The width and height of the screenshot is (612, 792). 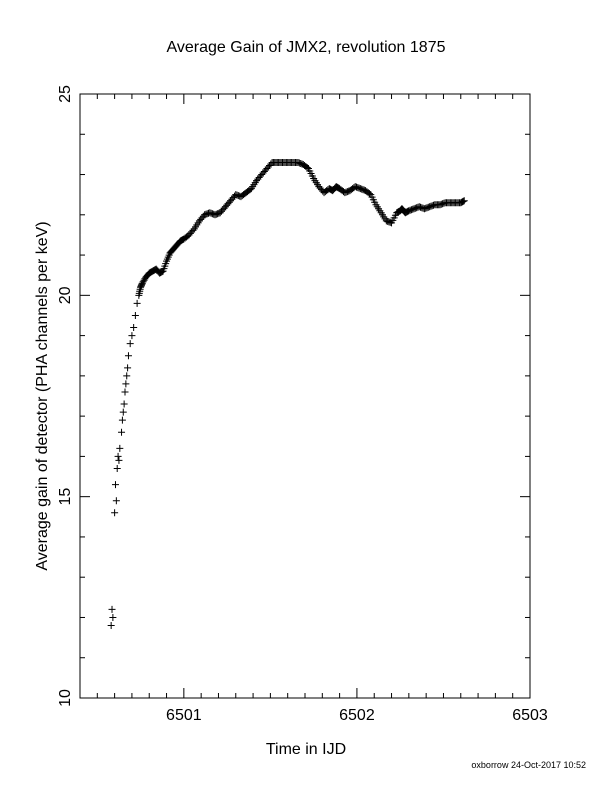 What do you see at coordinates (530, 715) in the screenshot?
I see `x-tick-label: 6503` at bounding box center [530, 715].